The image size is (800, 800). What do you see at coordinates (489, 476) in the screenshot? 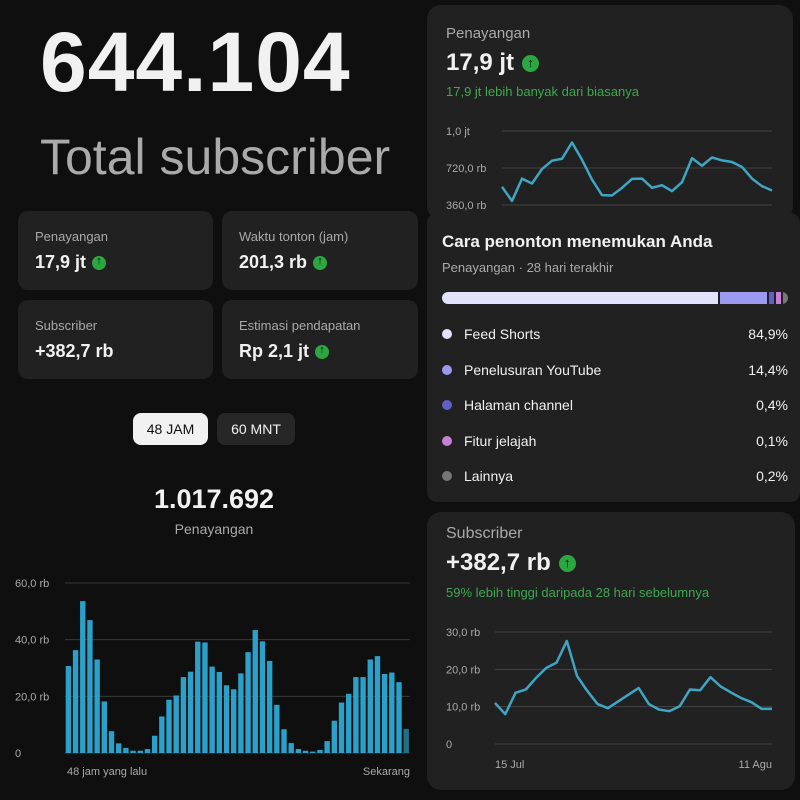
I see `source-name: Lainnya` at bounding box center [489, 476].